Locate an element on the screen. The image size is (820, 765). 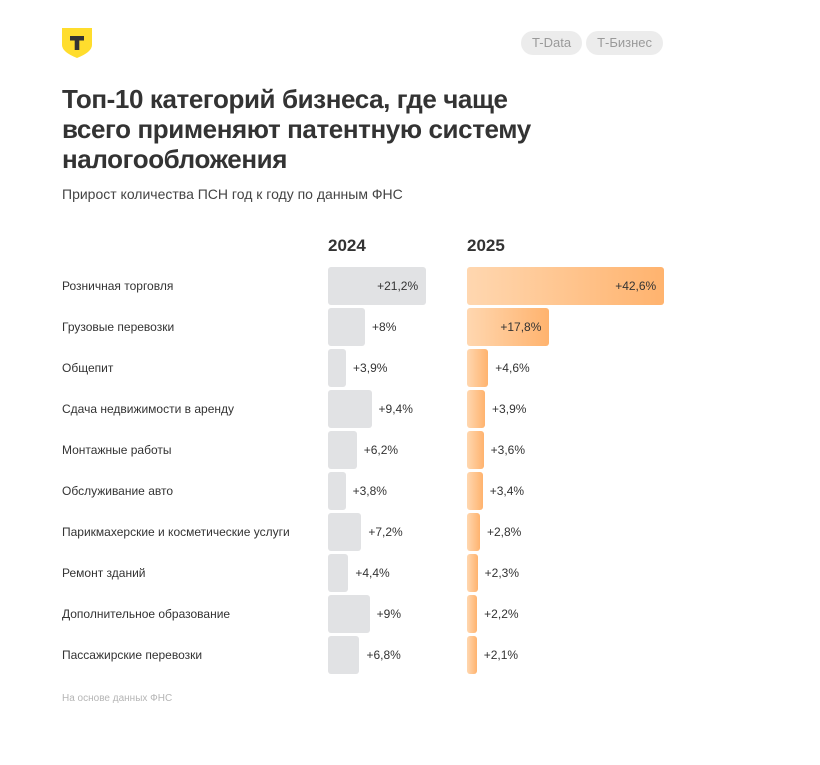
data-label-2024: +9% is located at coordinates (389, 614).